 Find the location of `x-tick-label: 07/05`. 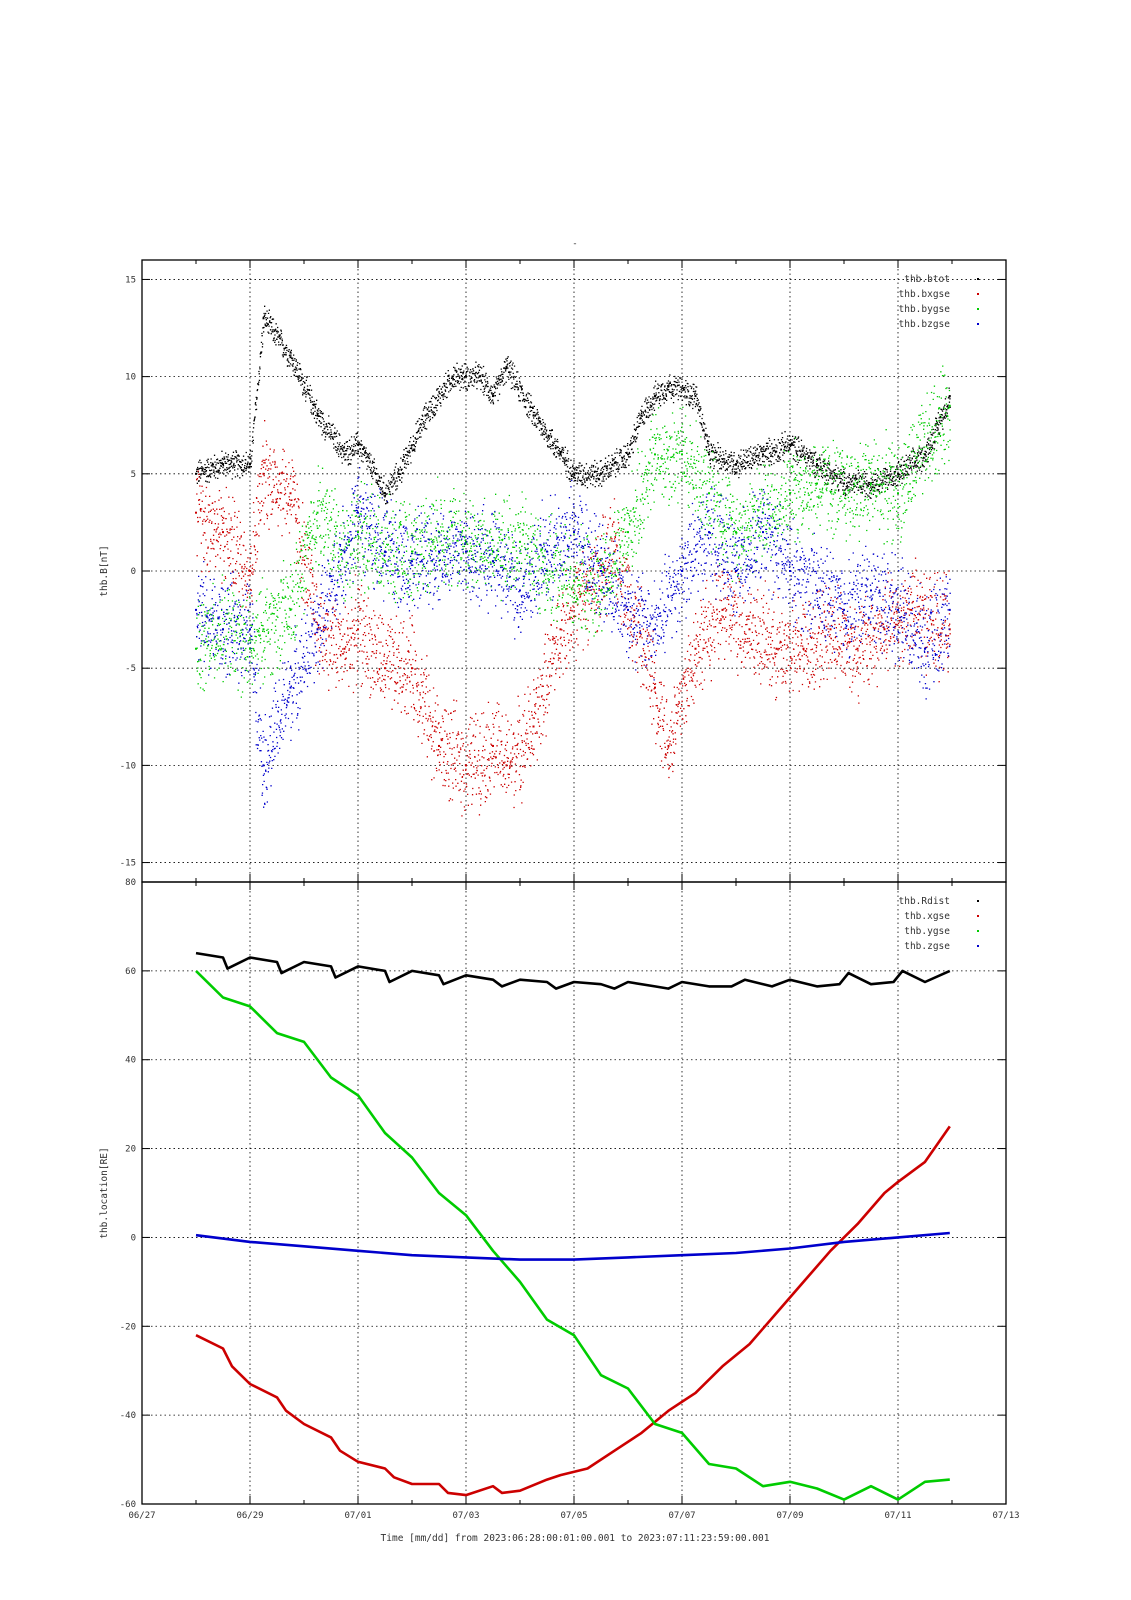

x-tick-label: 07/05 is located at coordinates (573, 1516).